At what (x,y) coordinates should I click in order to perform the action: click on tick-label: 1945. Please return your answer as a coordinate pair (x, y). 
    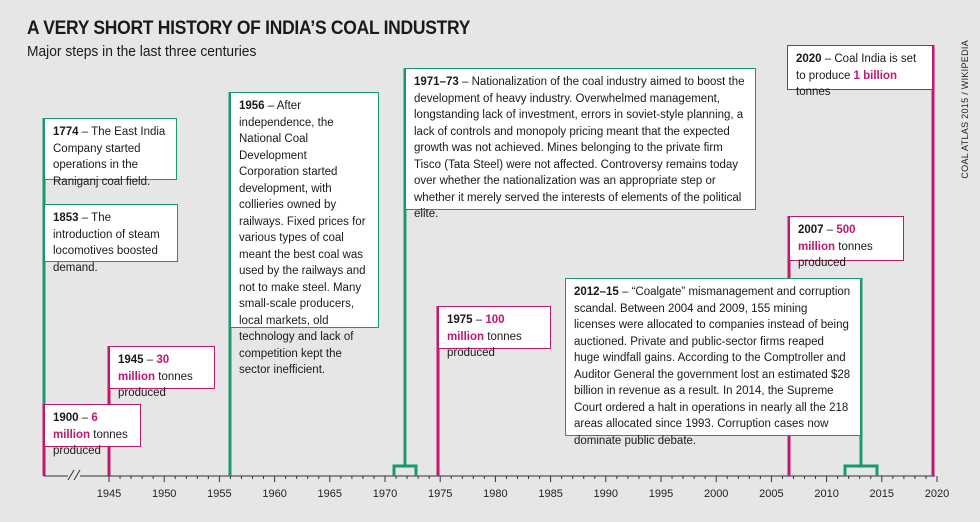
    Looking at the image, I should click on (109, 494).